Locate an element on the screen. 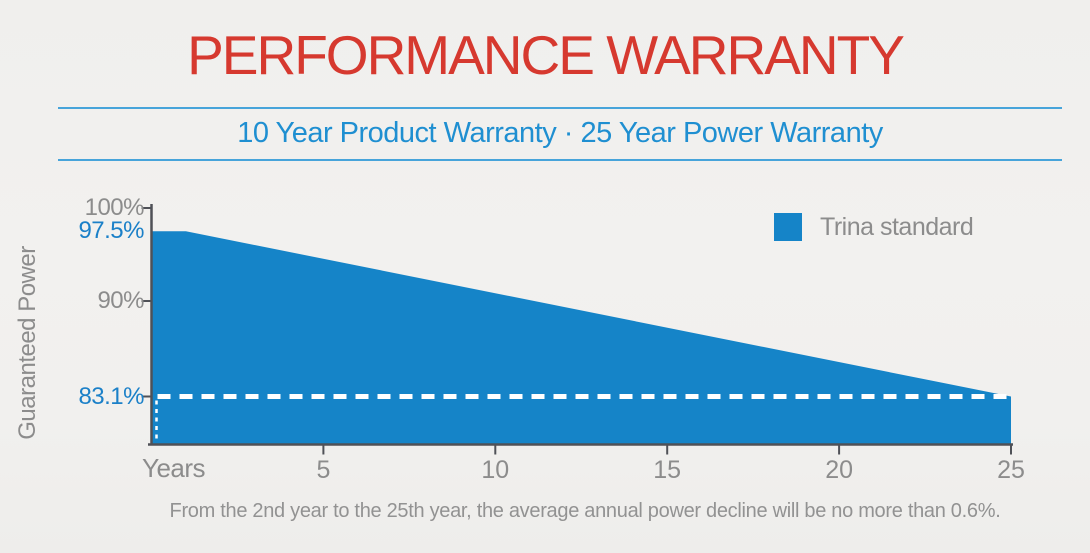  x-tick-label: 20 is located at coordinates (839, 470).